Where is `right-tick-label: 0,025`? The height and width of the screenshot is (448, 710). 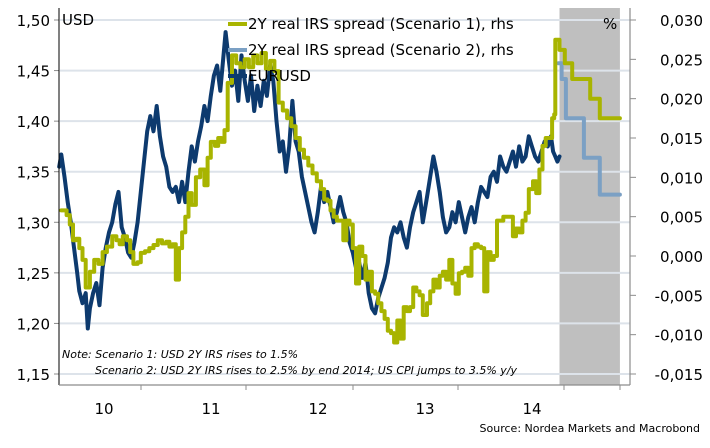 right-tick-label: 0,025 is located at coordinates (681, 60).